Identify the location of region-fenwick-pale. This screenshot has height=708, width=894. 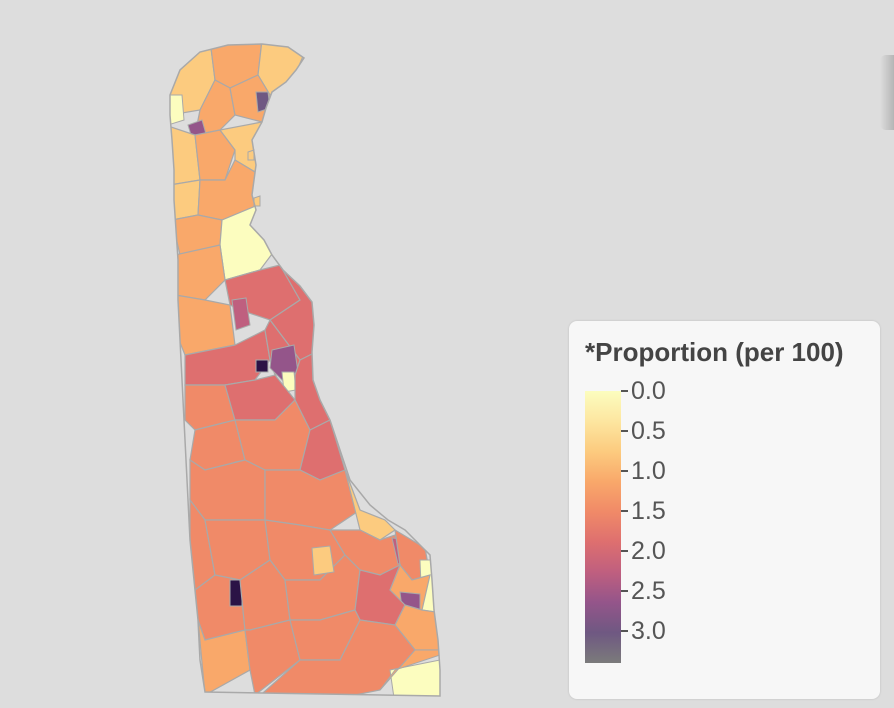
(417, 682).